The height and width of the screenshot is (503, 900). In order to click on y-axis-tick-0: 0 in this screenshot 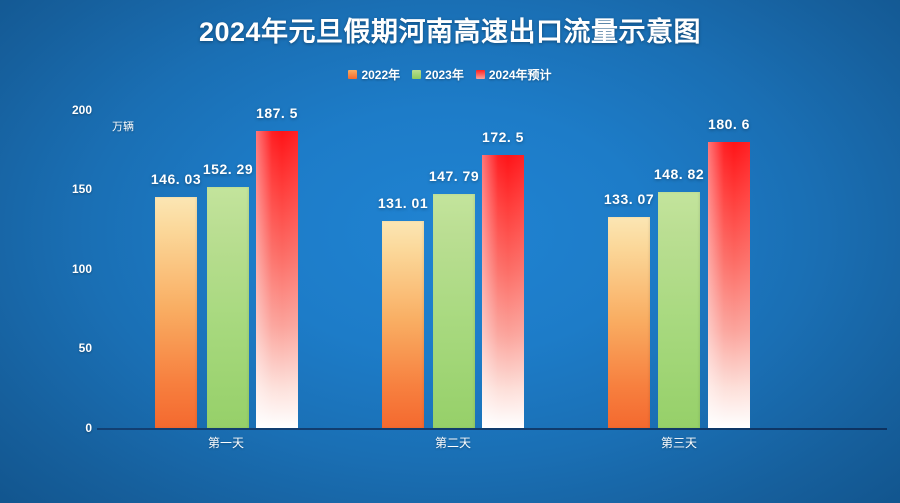, I will do `click(88, 428)`.